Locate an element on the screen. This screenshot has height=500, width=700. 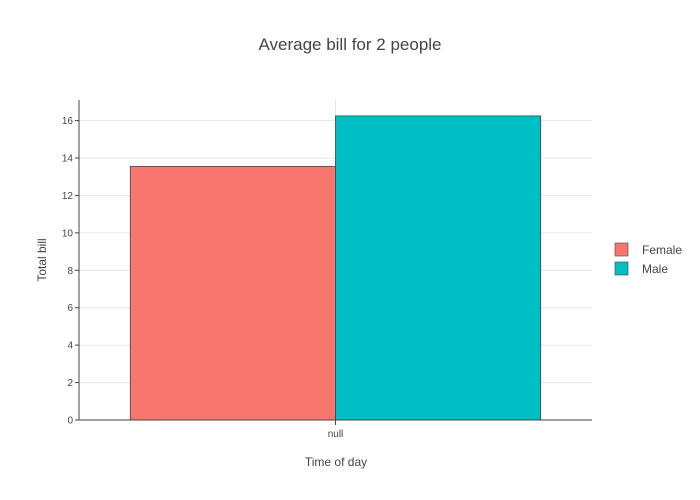
x-tick-label-0: null is located at coordinates (336, 434).